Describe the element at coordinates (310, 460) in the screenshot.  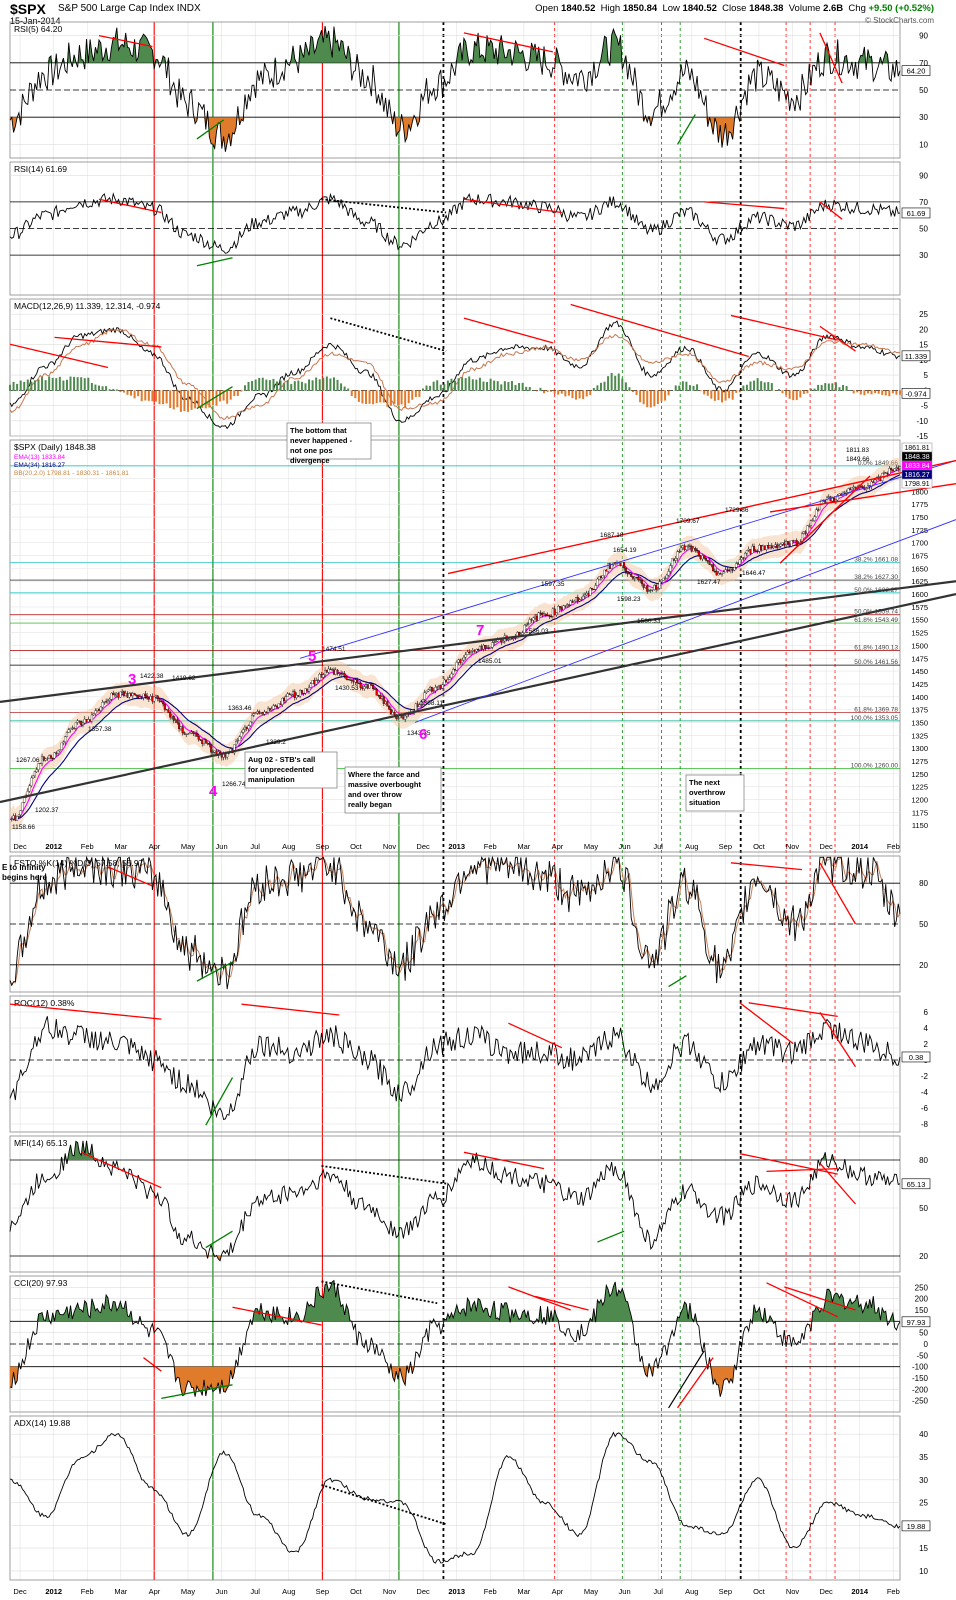
I see `annotation-text: divergence` at that location.